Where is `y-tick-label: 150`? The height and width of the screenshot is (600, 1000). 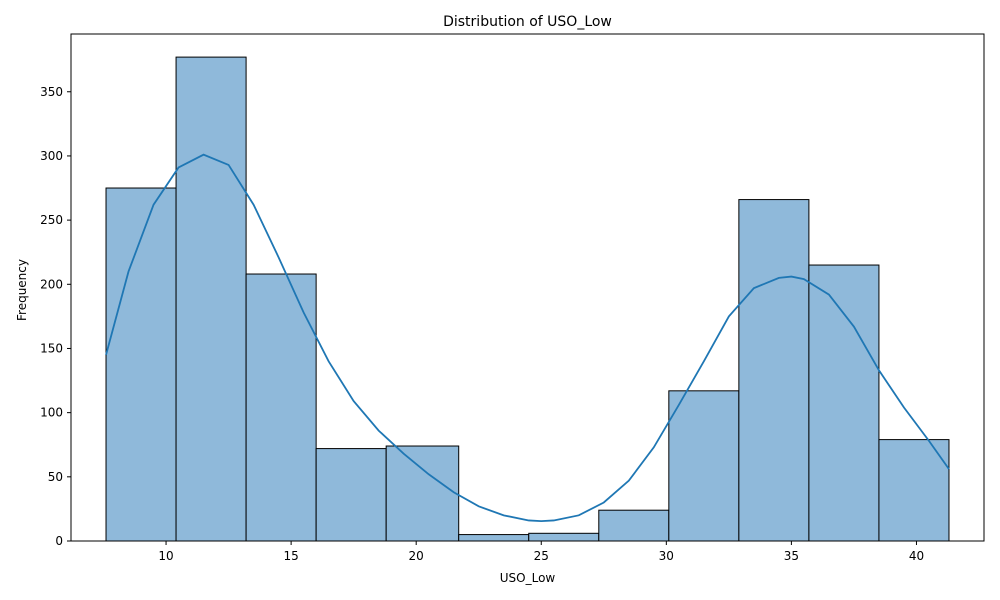 y-tick-label: 150 is located at coordinates (51, 348).